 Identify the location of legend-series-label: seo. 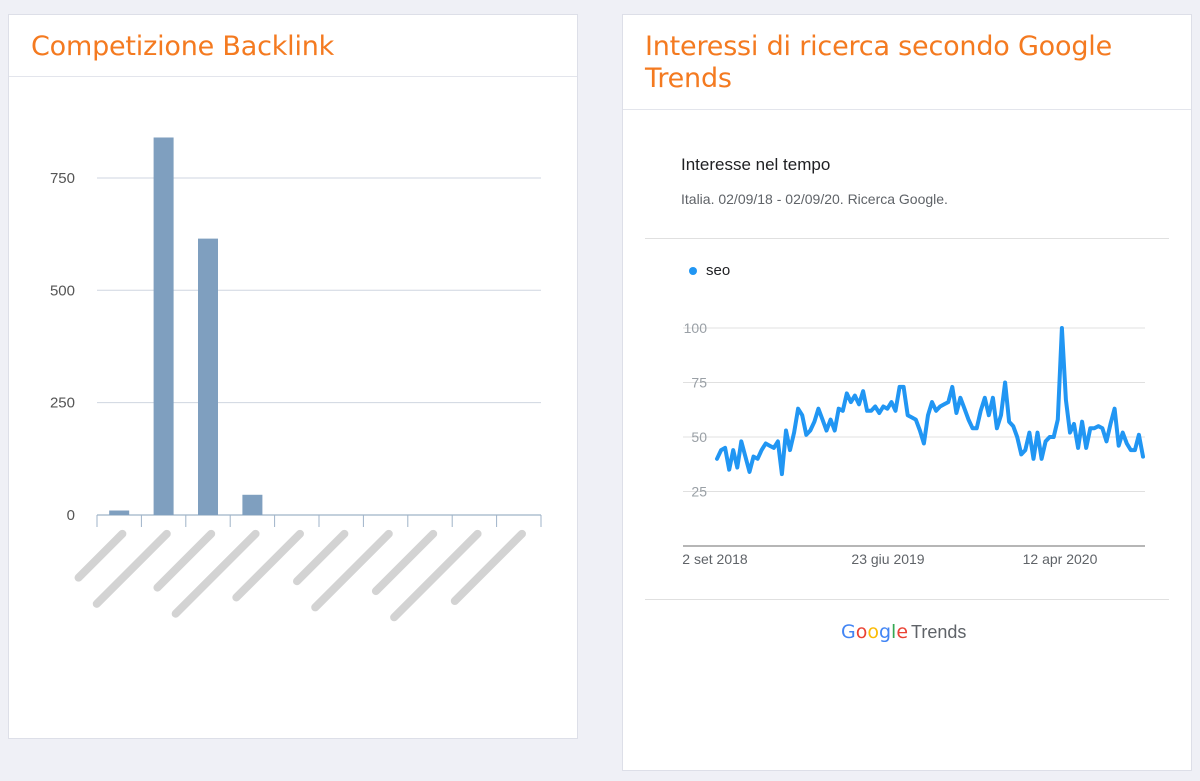
(718, 270).